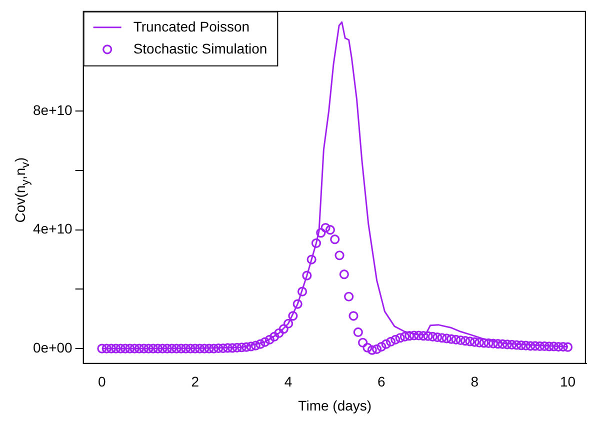 This screenshot has height=427, width=592. I want to click on y-tick-label: 0e+00, so click(52, 347).